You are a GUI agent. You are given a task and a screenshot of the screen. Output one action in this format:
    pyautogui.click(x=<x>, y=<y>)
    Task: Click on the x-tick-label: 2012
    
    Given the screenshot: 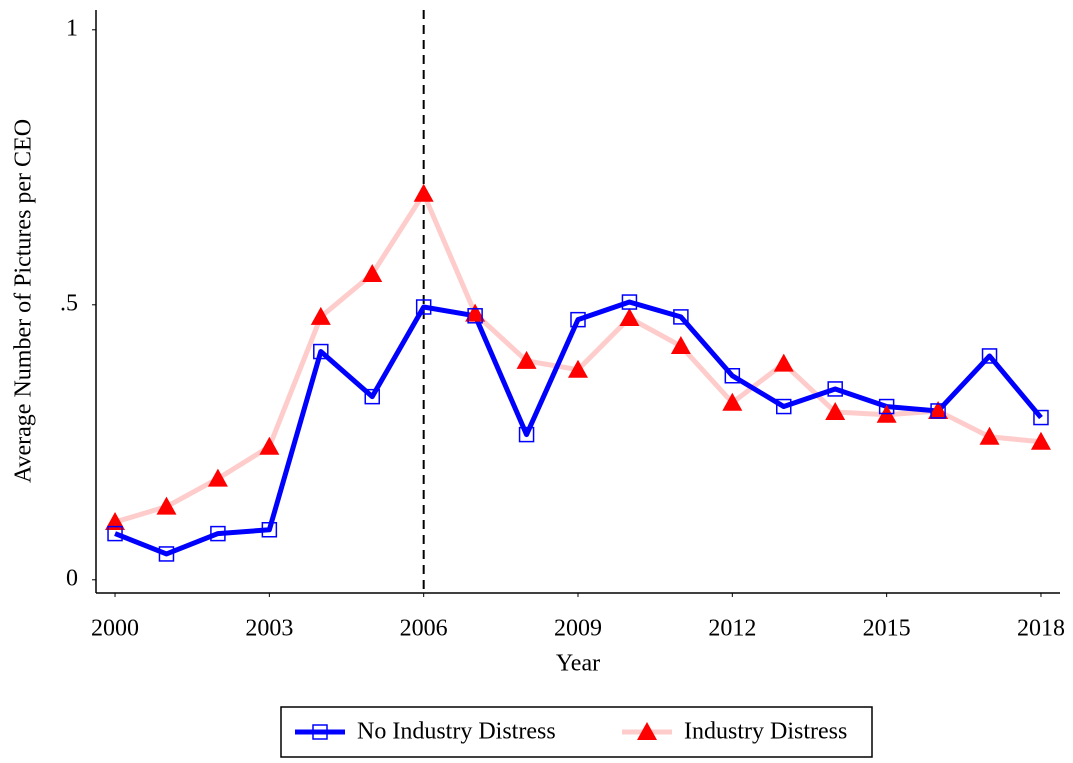 What is the action you would take?
    pyautogui.click(x=732, y=629)
    